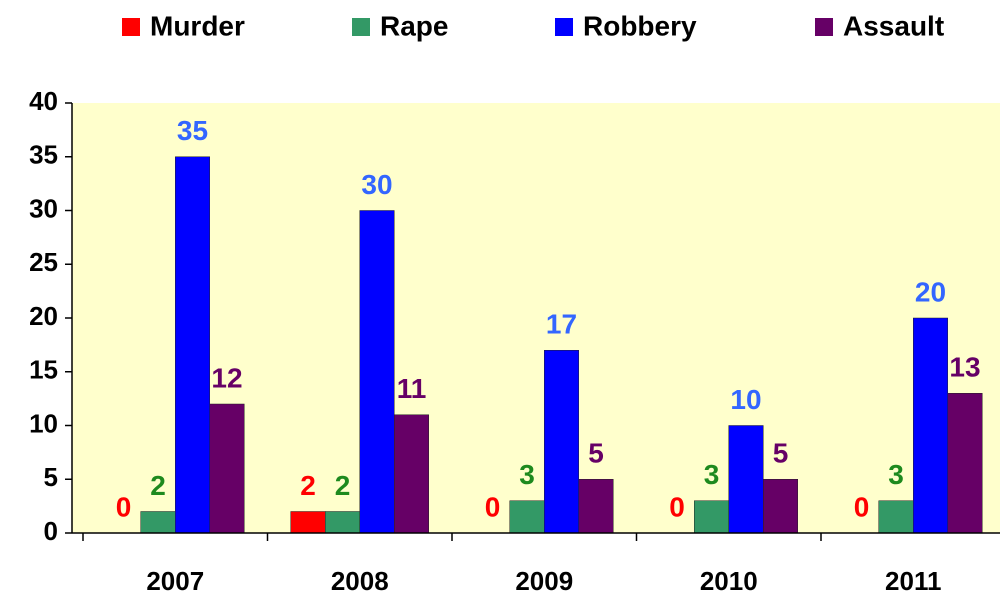  I want to click on y-tick-label: 10, so click(43, 423).